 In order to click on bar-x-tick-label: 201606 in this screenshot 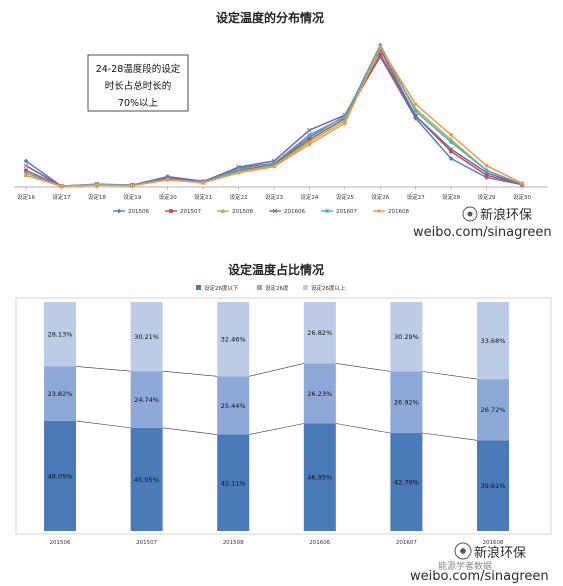, I will do `click(319, 543)`.